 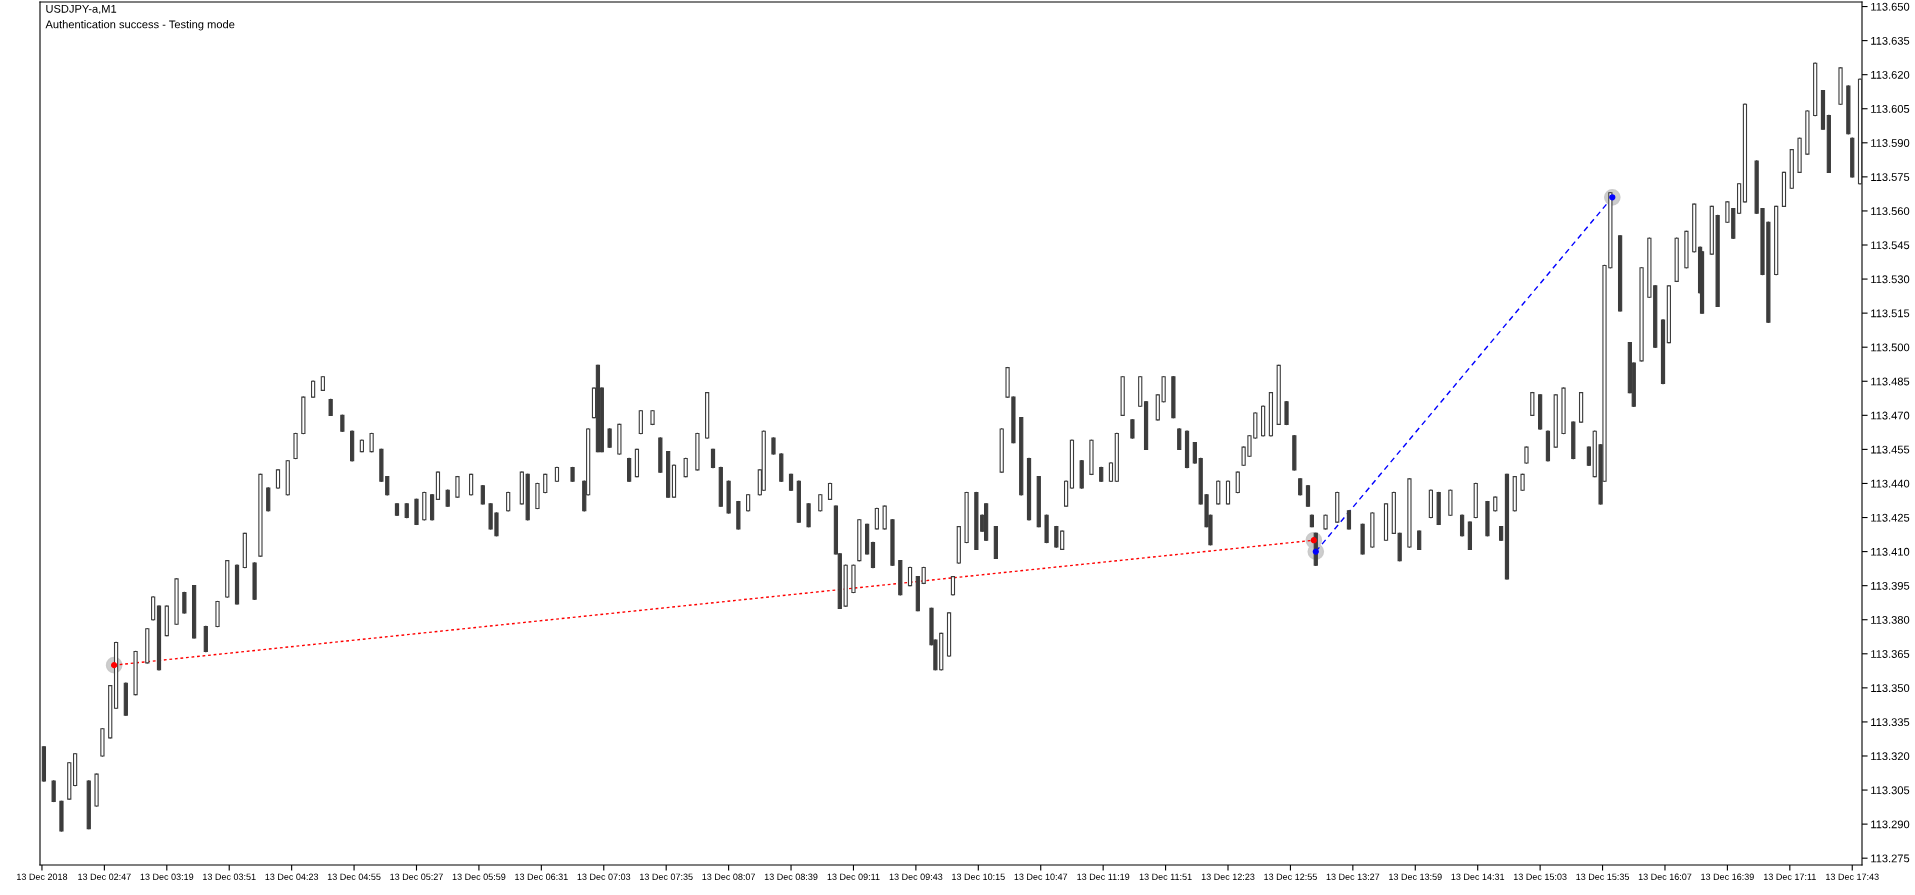 What do you see at coordinates (479, 876) in the screenshot?
I see `x-tick-label: 13 Dec 05:59` at bounding box center [479, 876].